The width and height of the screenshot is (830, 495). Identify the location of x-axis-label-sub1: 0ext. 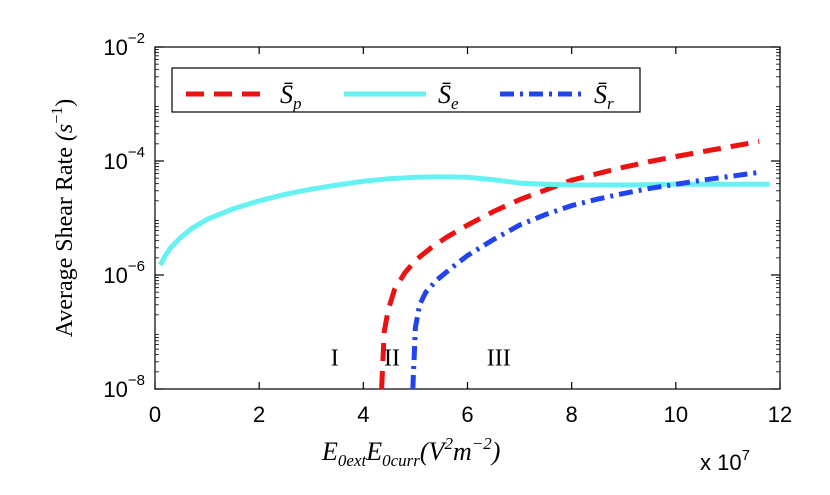
(353, 460).